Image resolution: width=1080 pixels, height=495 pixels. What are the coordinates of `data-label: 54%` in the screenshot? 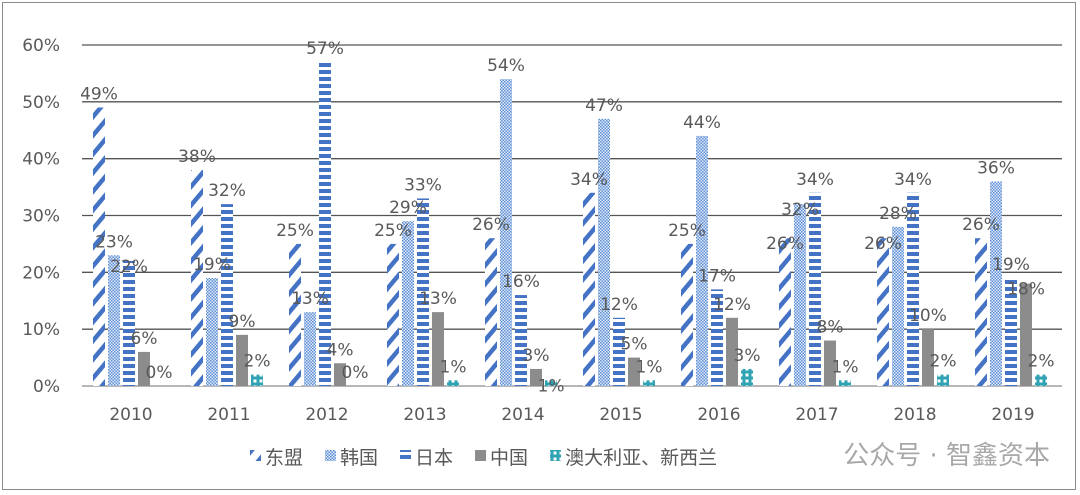 It's located at (506, 66).